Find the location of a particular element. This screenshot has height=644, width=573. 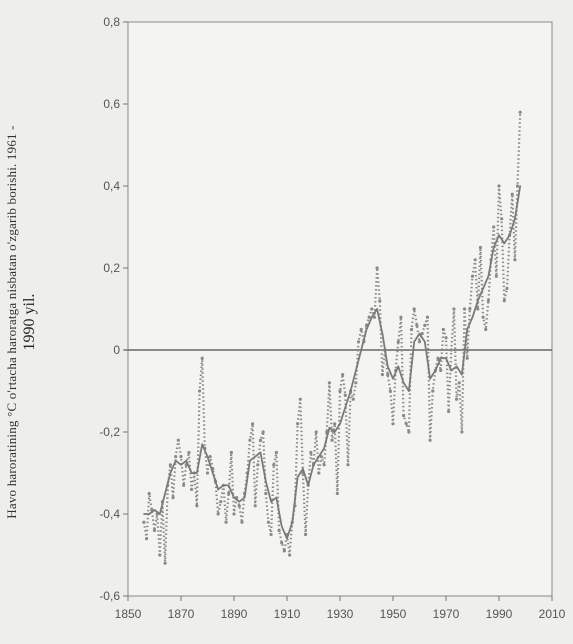

x-tick-label: 1890 is located at coordinates (234, 614).